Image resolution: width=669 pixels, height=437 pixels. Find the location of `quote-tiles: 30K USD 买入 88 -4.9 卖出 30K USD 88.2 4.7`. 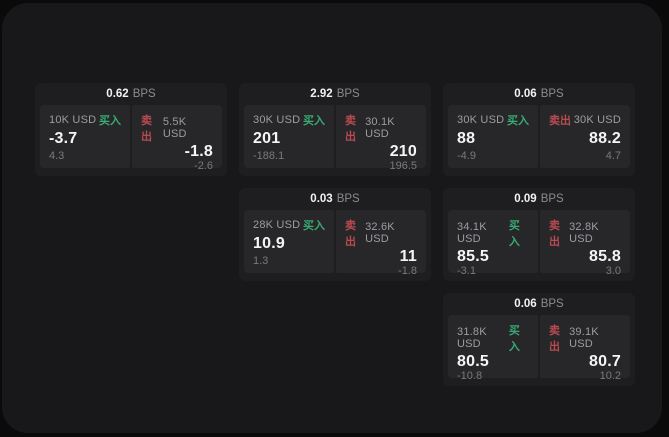

quote-tiles: 30K USD 买入 88 -4.9 卖出 30K USD 88.2 4.7 is located at coordinates (539, 136).